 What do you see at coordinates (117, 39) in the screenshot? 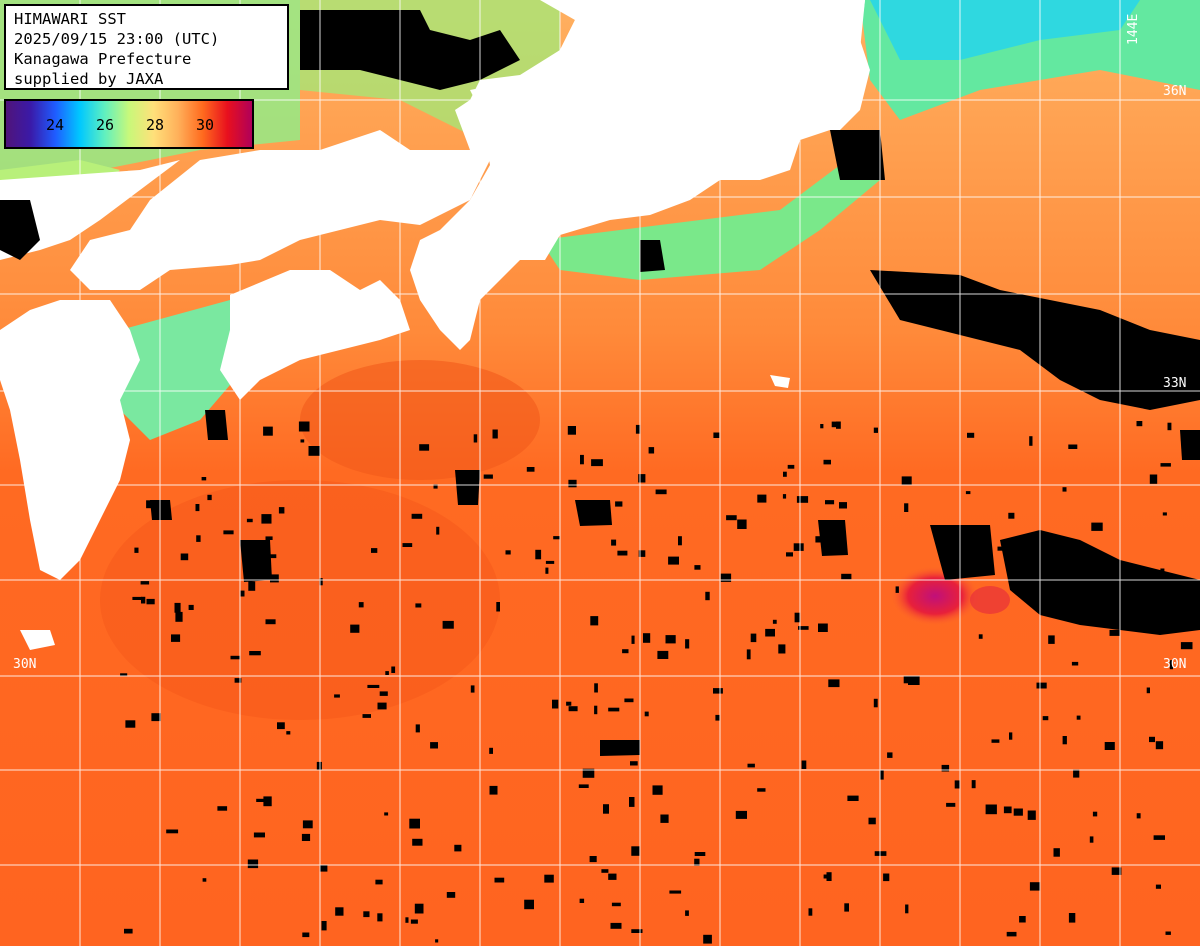
I see `timestamp: 2025/09/15 23:00 (UTC)` at bounding box center [117, 39].